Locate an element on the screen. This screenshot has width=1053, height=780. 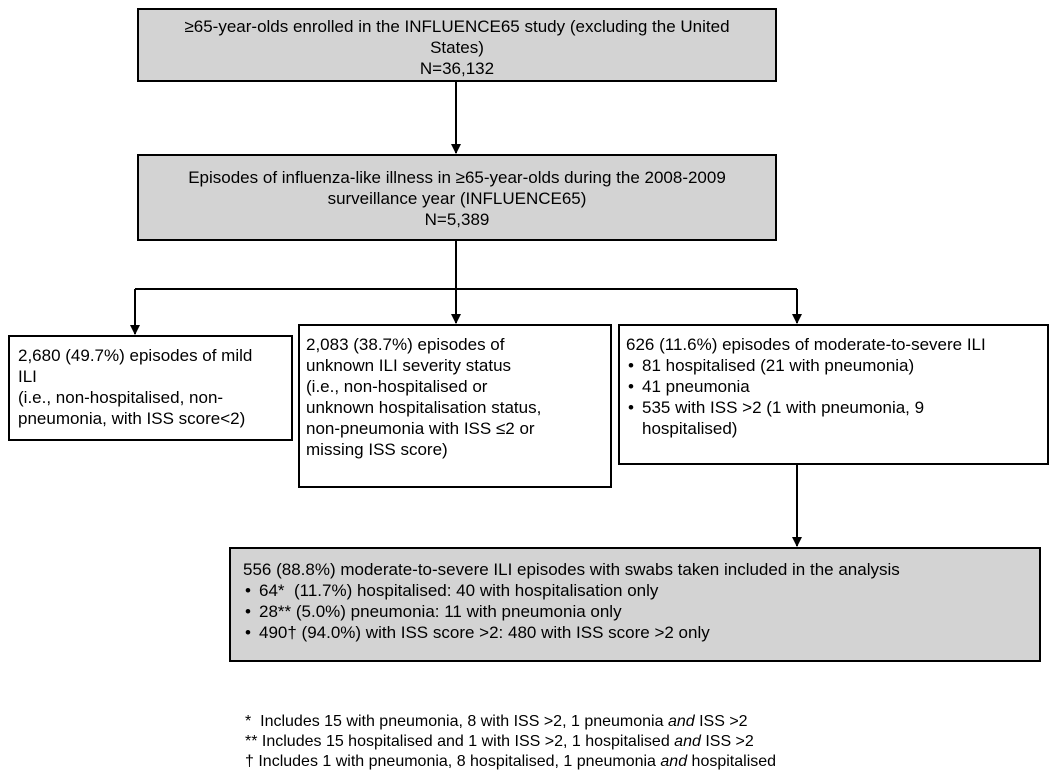
episodes-line2: surveillance year (INFLUENCE65) is located at coordinates (457, 198).